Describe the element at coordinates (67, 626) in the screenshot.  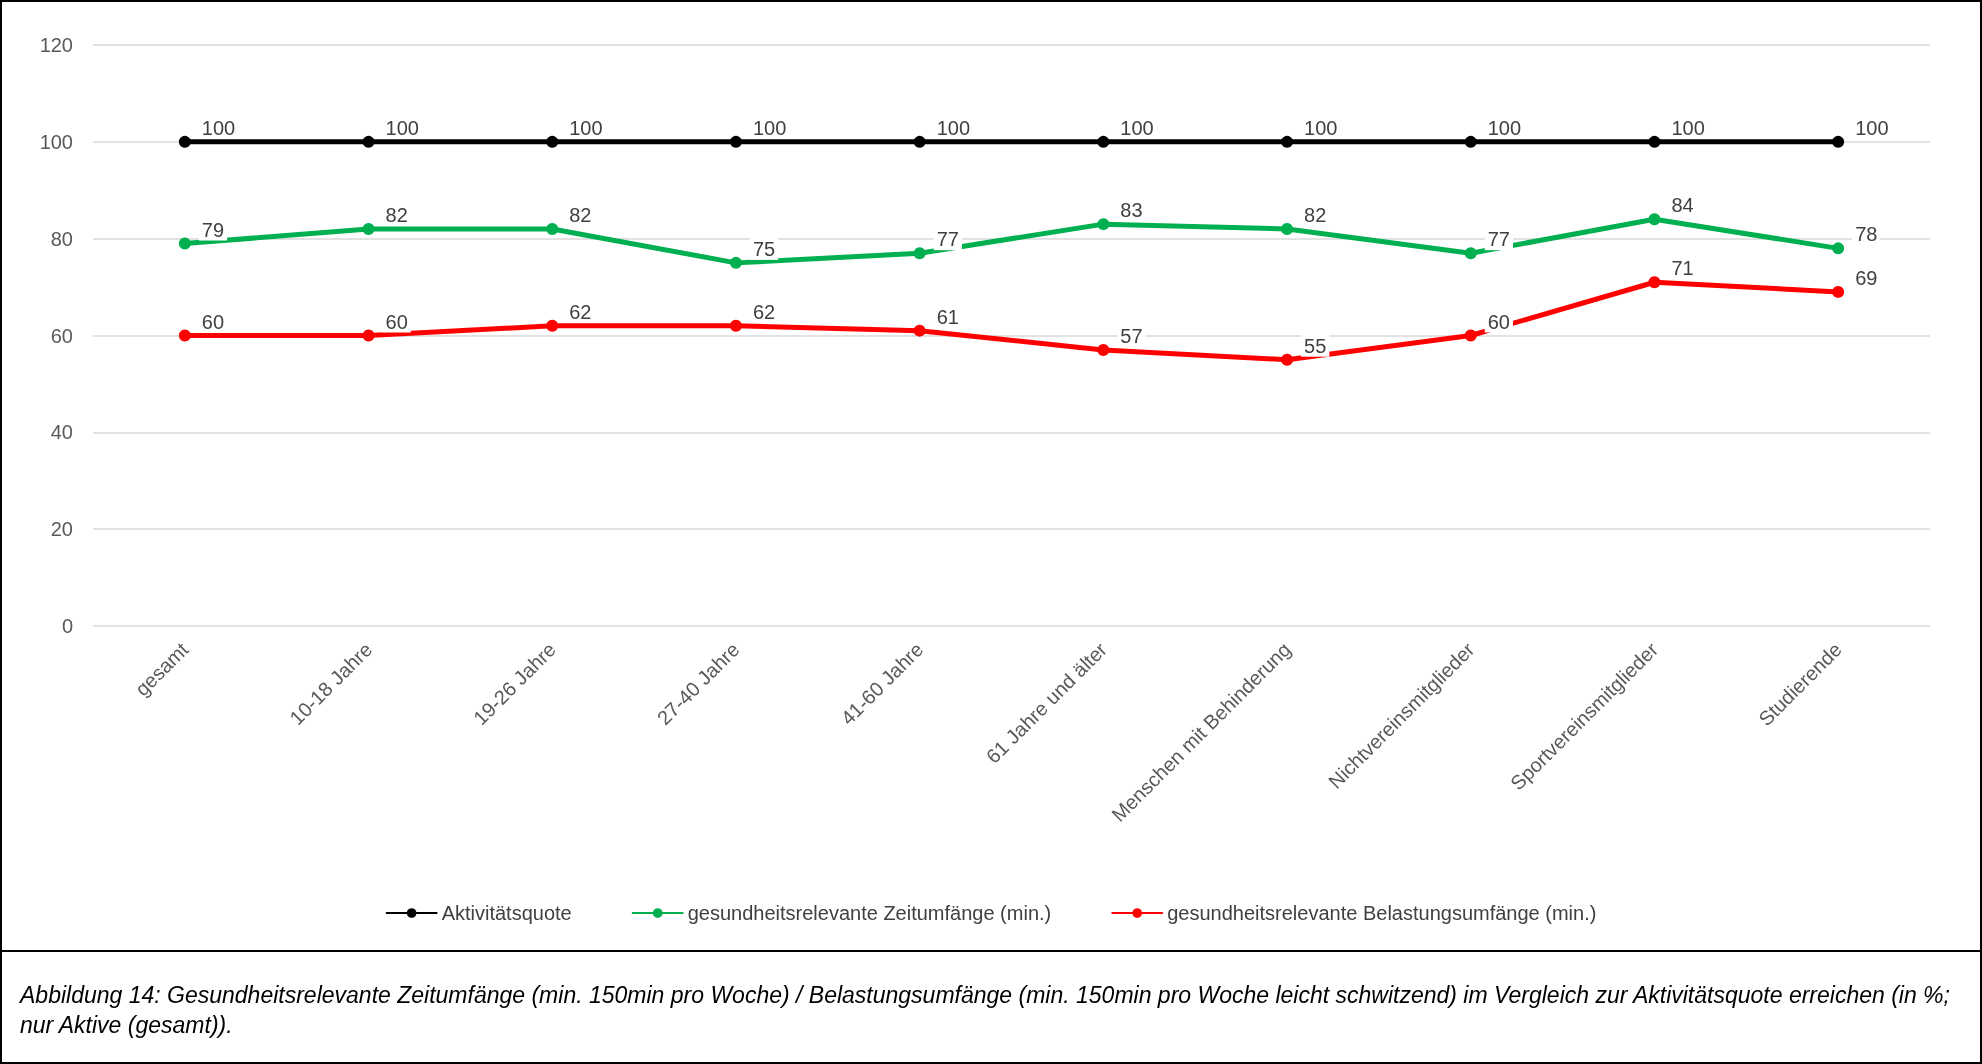
I see `y-tick-label: 0` at that location.